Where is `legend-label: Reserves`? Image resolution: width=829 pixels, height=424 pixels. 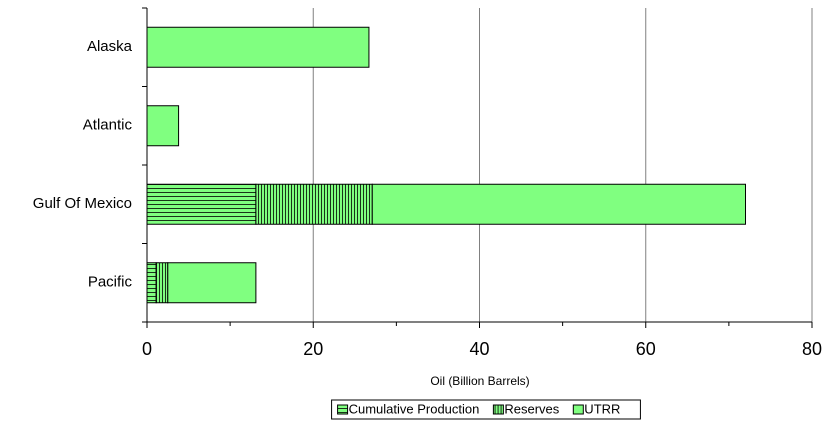
legend-label: Reserves is located at coordinates (531, 408).